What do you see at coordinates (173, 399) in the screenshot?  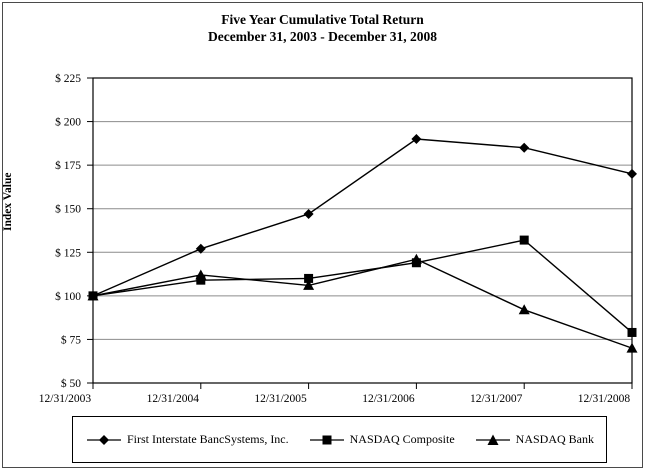 I see `x-tick-label: 12/31/2004` at bounding box center [173, 399].